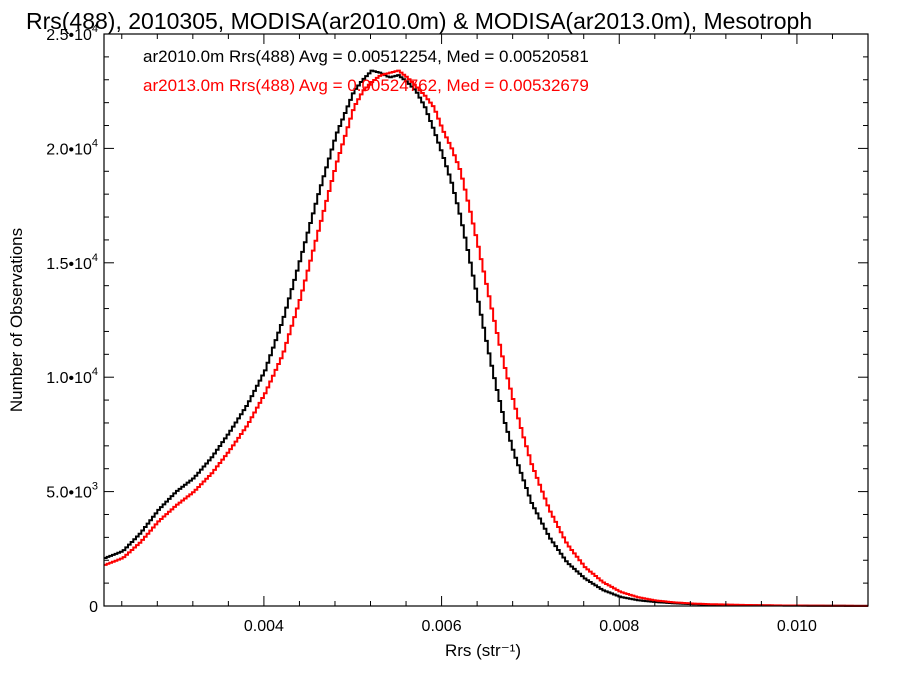  I want to click on y-tick-label: 1.0•104, so click(72, 376).